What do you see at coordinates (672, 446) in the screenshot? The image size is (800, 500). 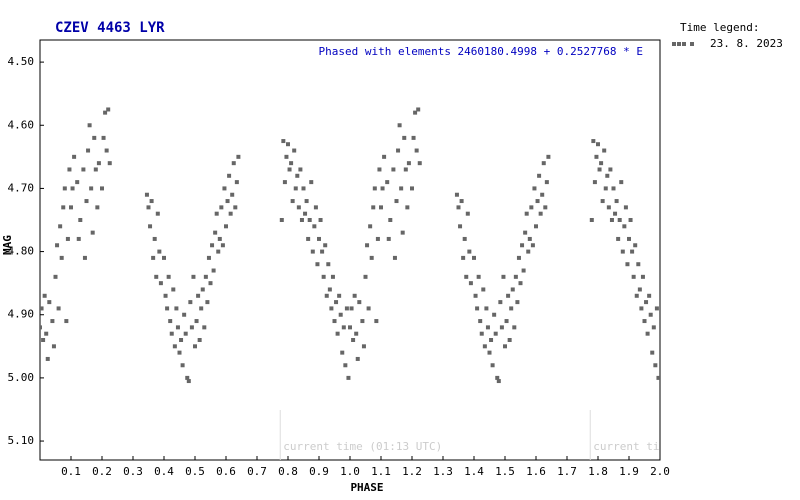 I see `current-time-label: current time (01:13 UTC)` at bounding box center [672, 446].